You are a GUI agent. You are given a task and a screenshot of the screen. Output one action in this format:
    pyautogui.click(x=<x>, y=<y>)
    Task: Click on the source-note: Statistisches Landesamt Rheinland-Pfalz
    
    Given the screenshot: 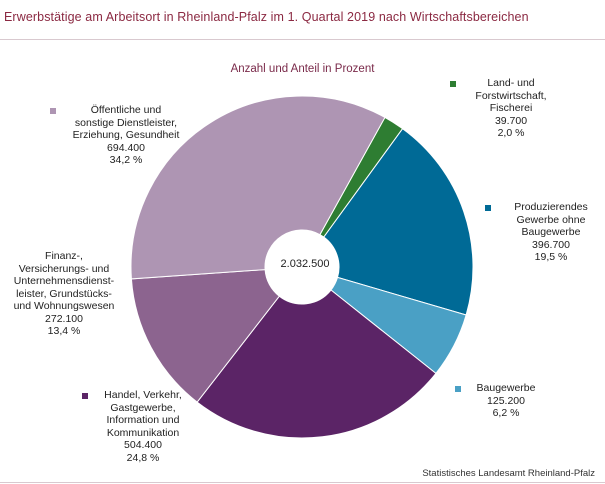 What is the action you would take?
    pyautogui.click(x=508, y=473)
    